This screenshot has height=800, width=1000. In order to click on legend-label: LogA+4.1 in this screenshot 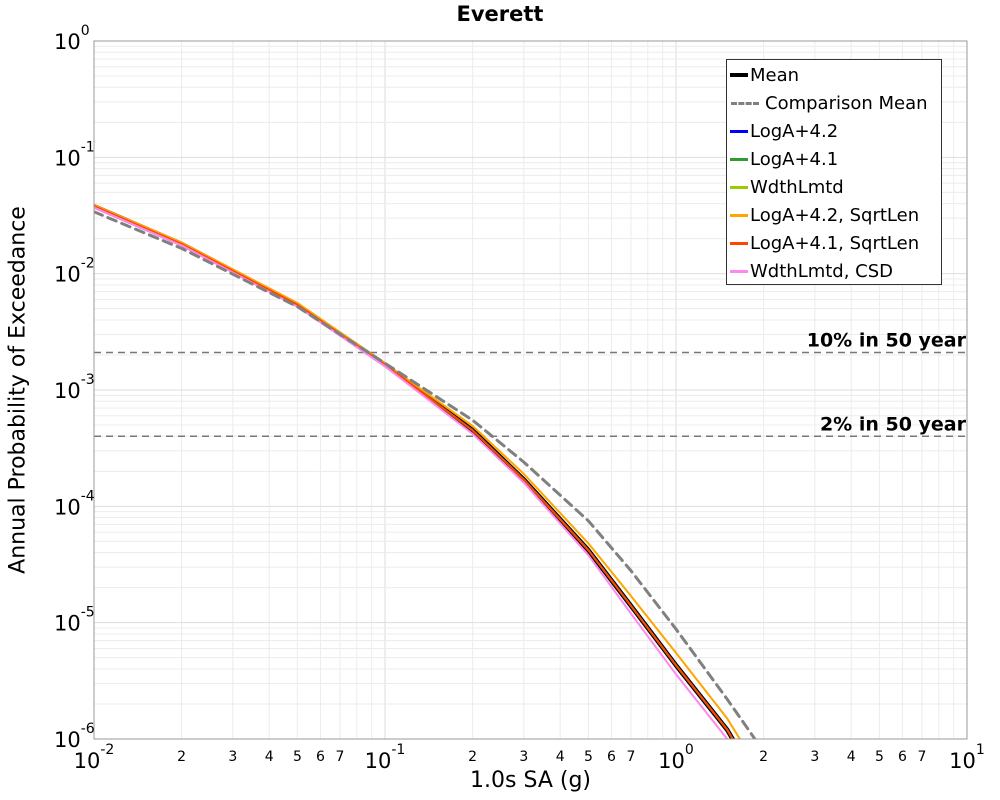, I will do `click(794, 159)`.